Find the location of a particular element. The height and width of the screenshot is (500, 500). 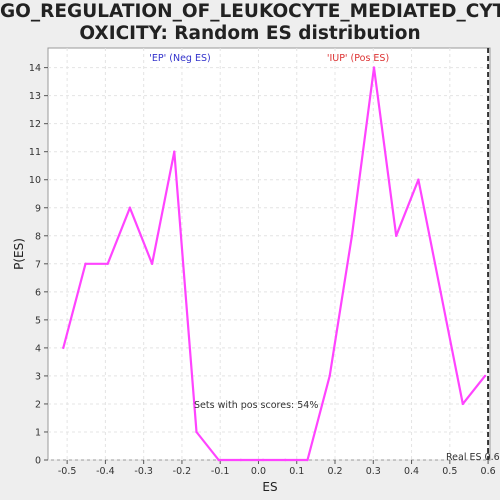

x-tick-label: -0.3 is located at coordinates (143, 471).